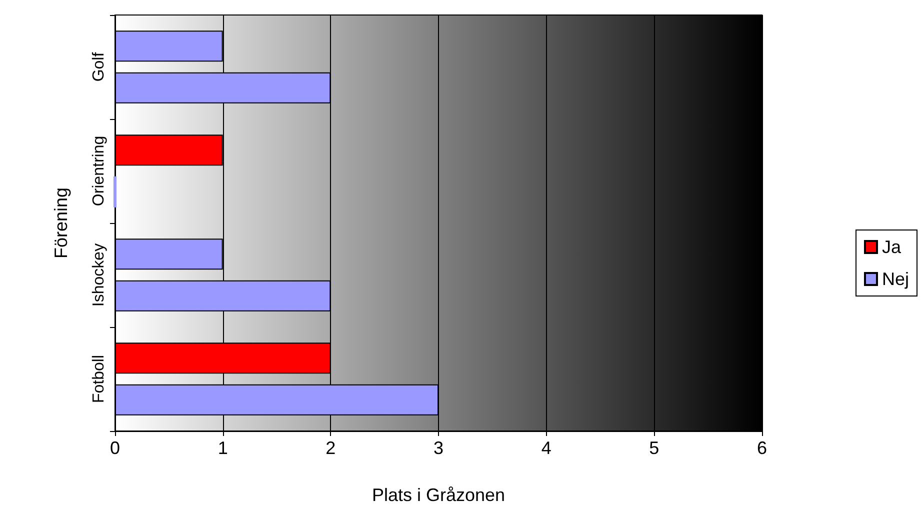  I want to click on legend-label: Nej, so click(896, 279).